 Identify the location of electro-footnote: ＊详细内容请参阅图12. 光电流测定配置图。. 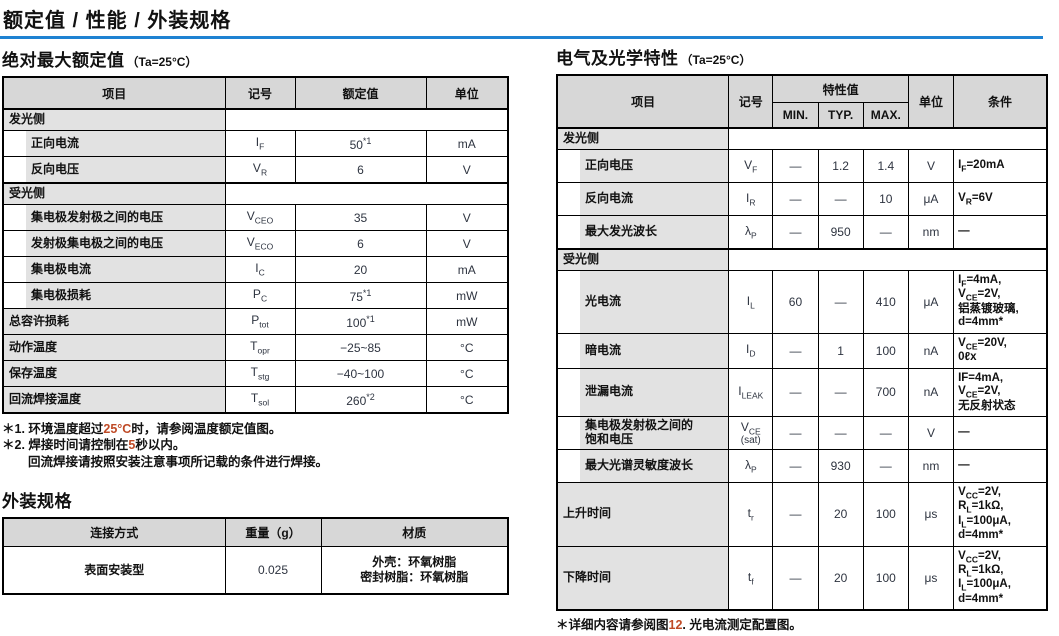
(802, 625).